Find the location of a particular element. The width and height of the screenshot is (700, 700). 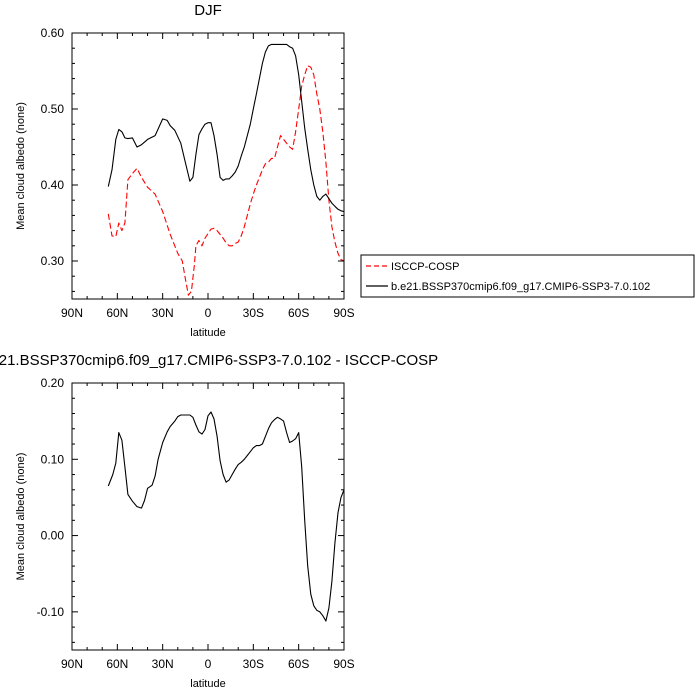

legend-label-1: ISCCP-COSP is located at coordinates (425, 267).